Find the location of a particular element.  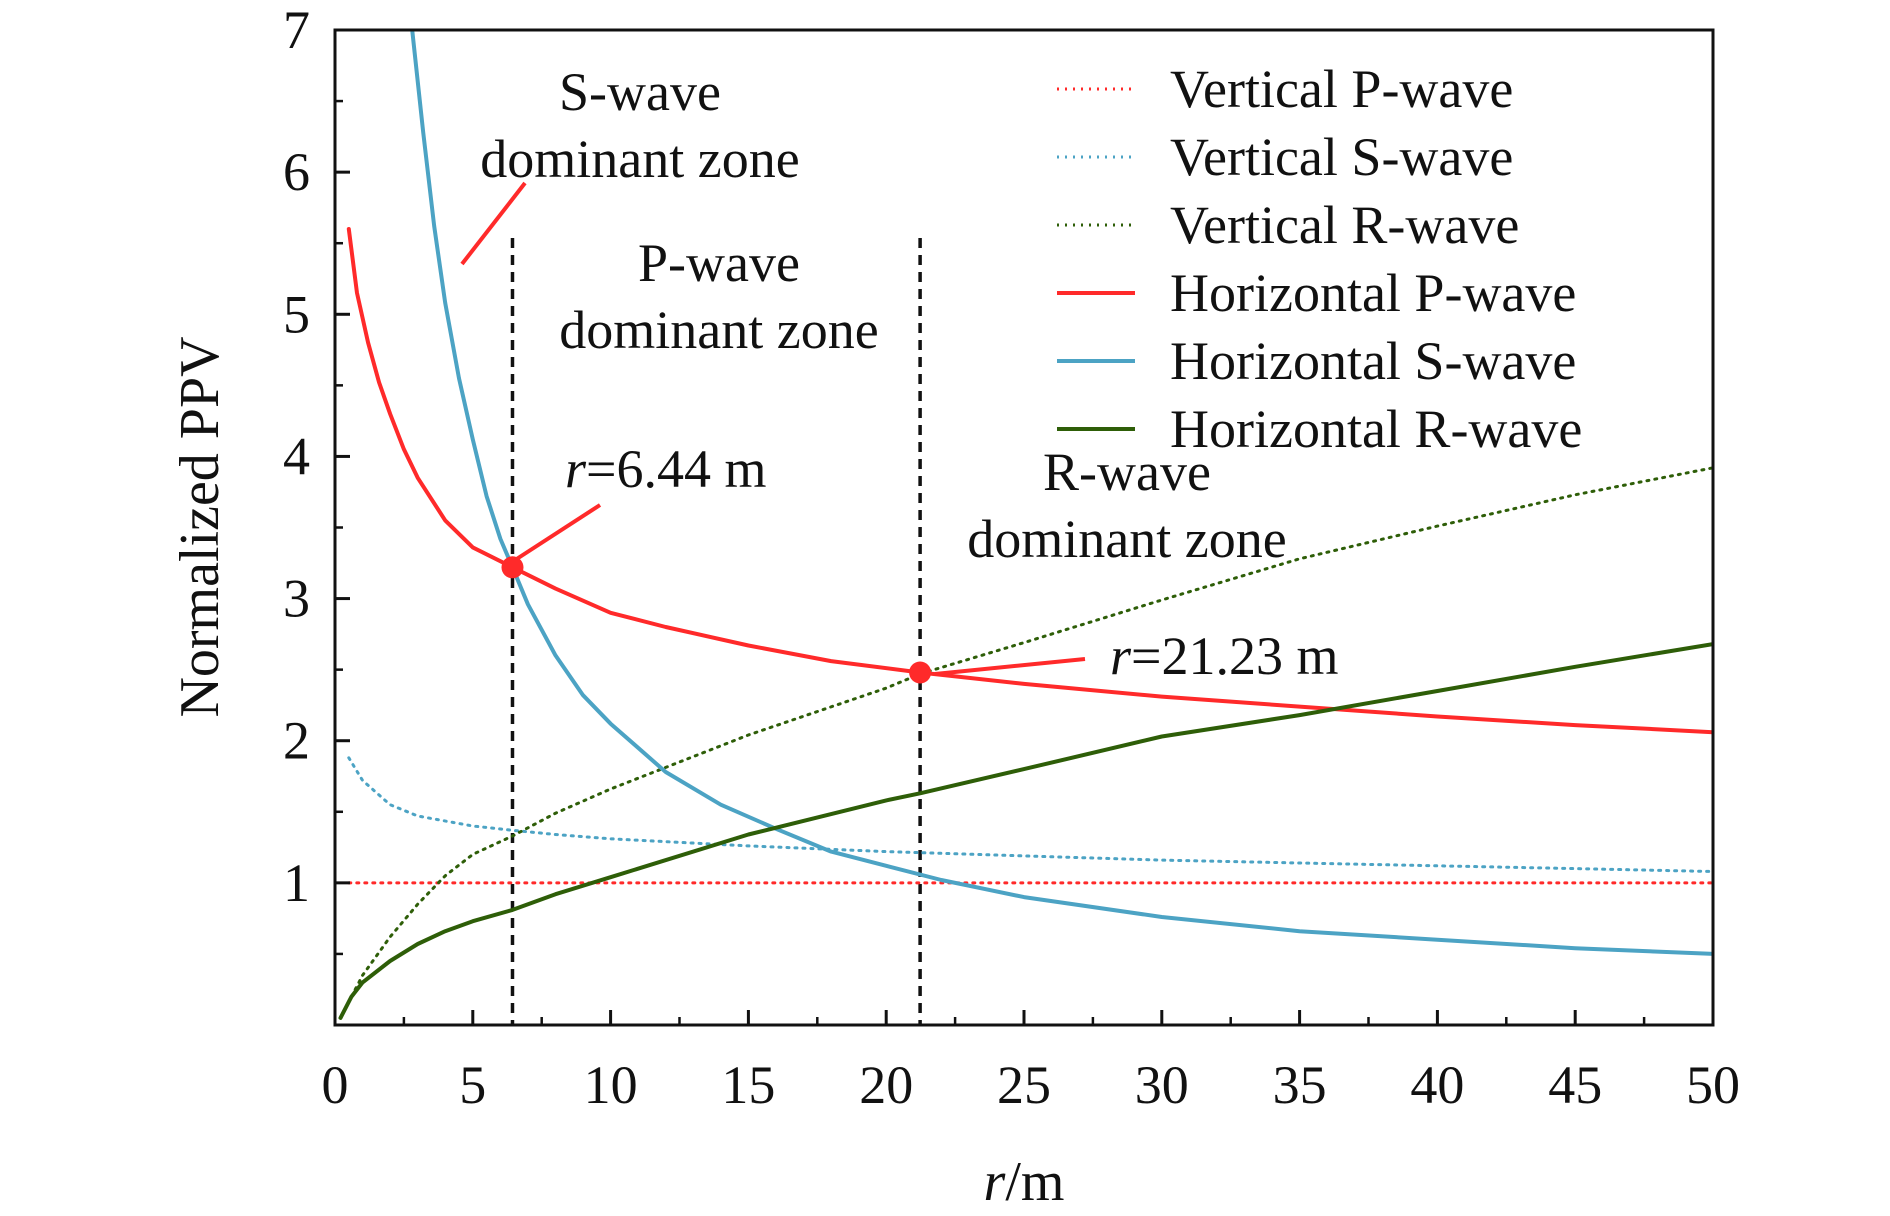

x-tick-label: 20 is located at coordinates (886, 1085).